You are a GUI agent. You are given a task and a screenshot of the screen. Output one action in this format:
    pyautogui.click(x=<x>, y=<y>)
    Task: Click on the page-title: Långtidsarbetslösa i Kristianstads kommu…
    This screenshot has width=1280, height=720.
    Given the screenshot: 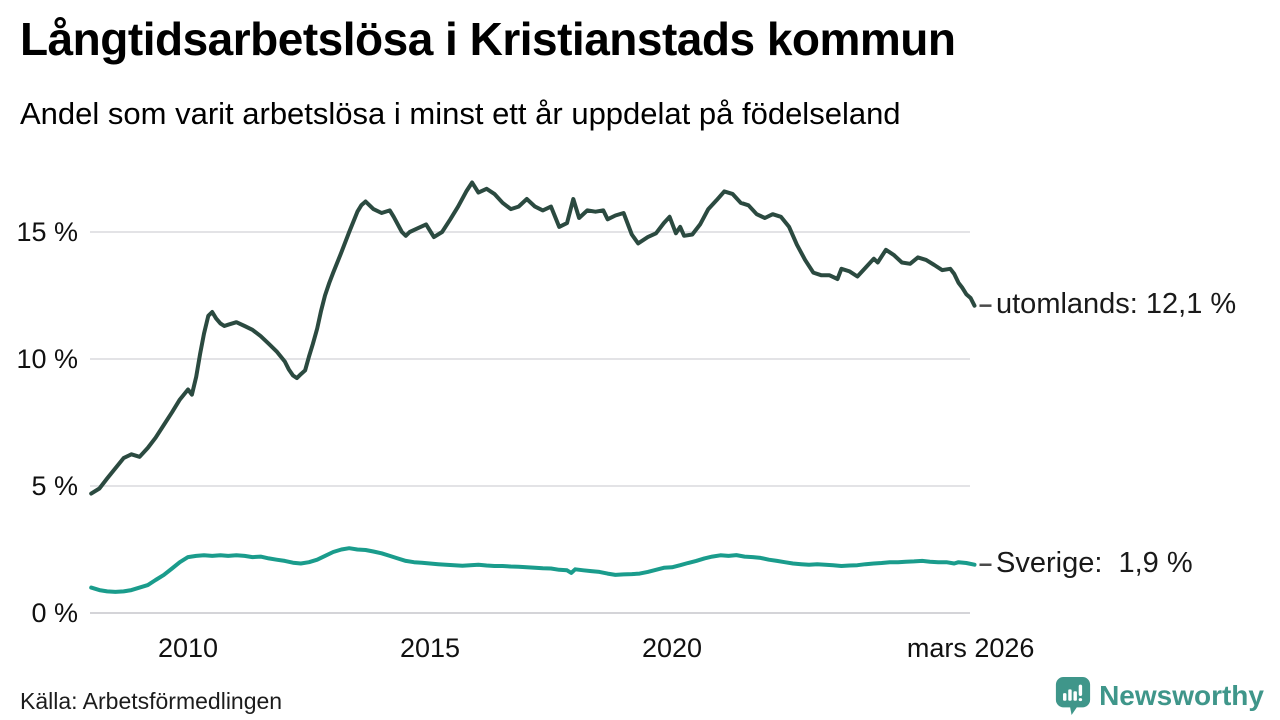 What is the action you would take?
    pyautogui.click(x=488, y=39)
    